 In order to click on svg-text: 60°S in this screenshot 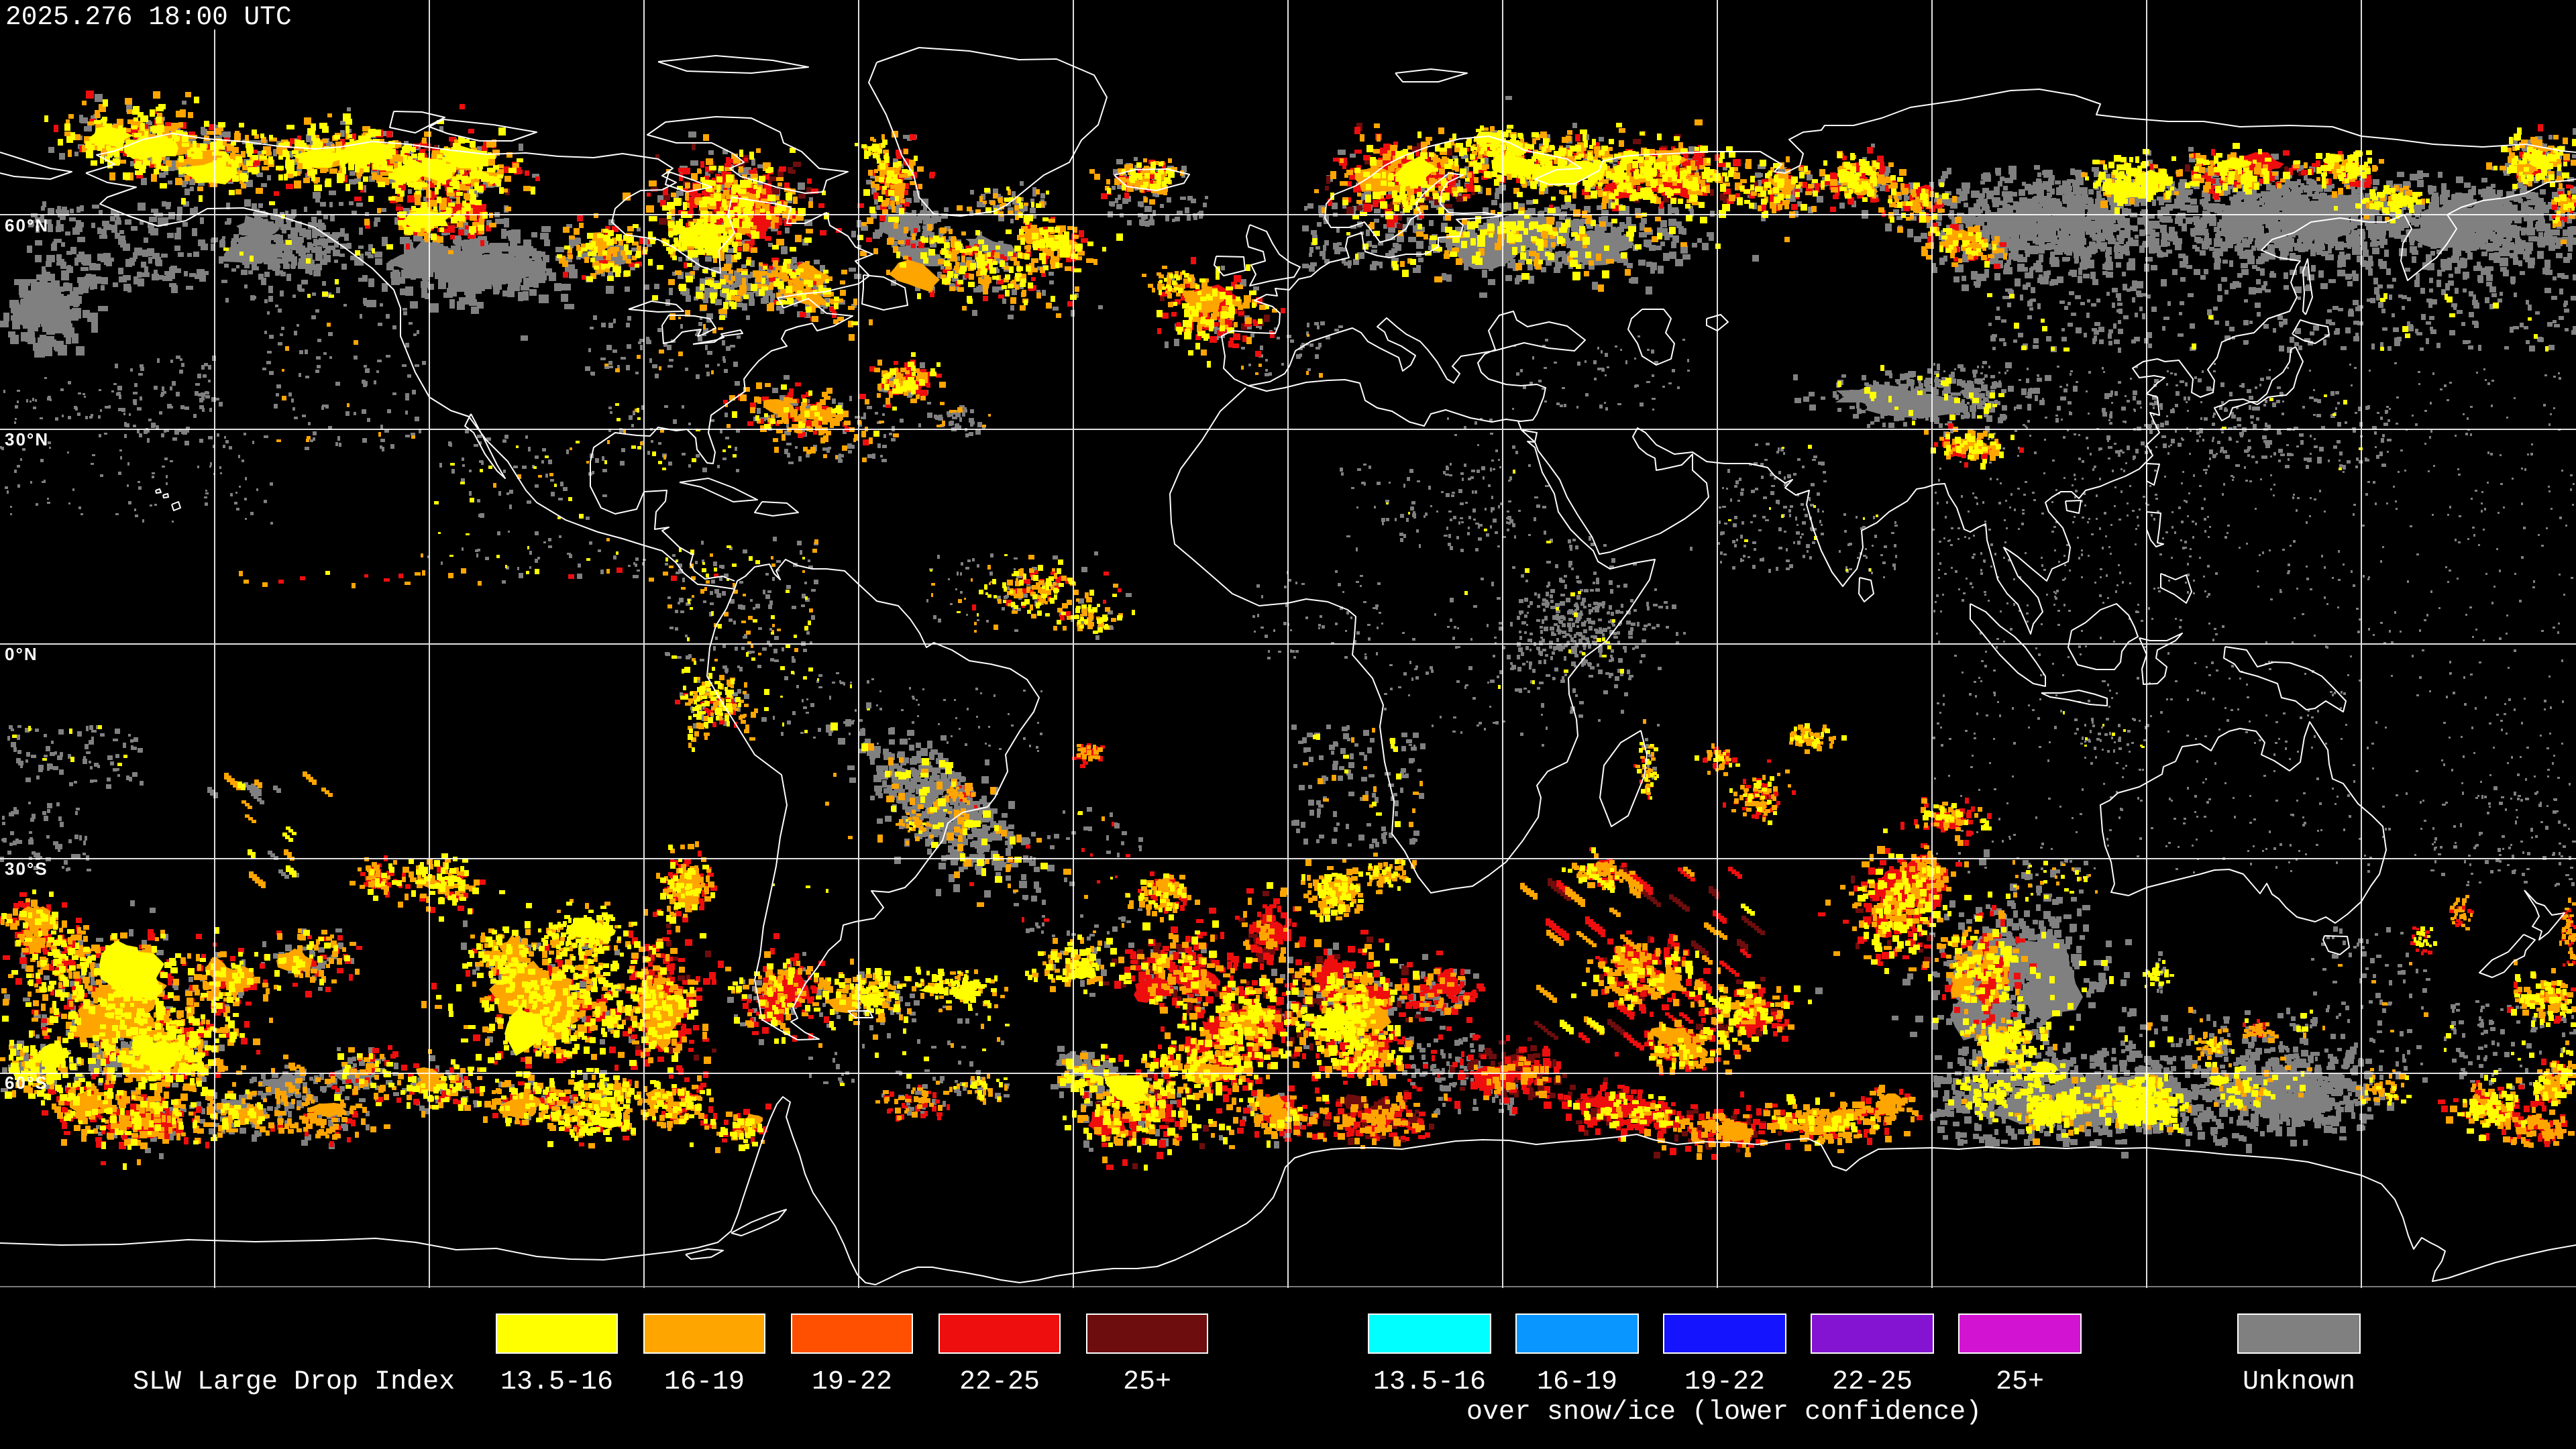, I will do `click(26, 1083)`.